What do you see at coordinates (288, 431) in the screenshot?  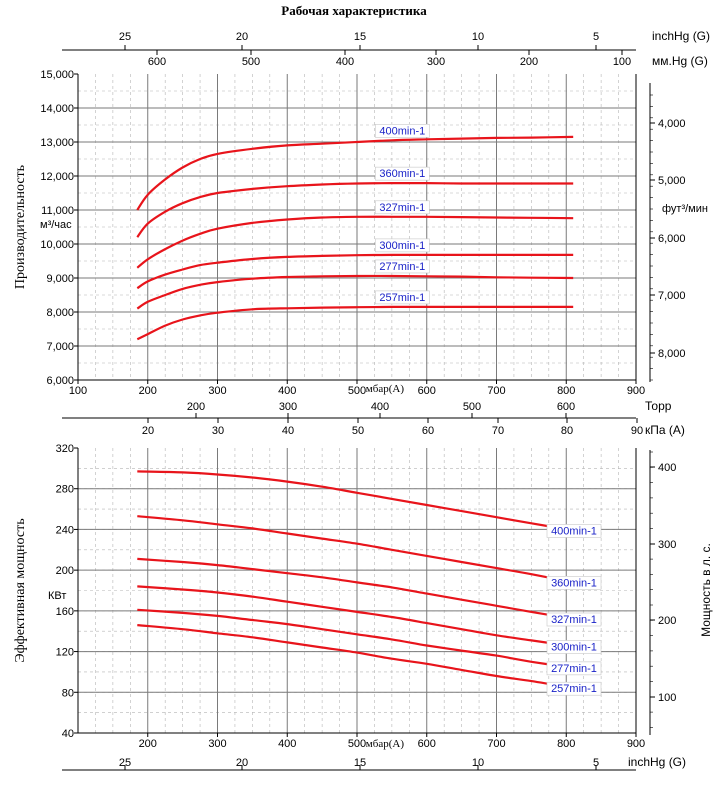 I see `kpa-axis-tick-label: 40` at bounding box center [288, 431].